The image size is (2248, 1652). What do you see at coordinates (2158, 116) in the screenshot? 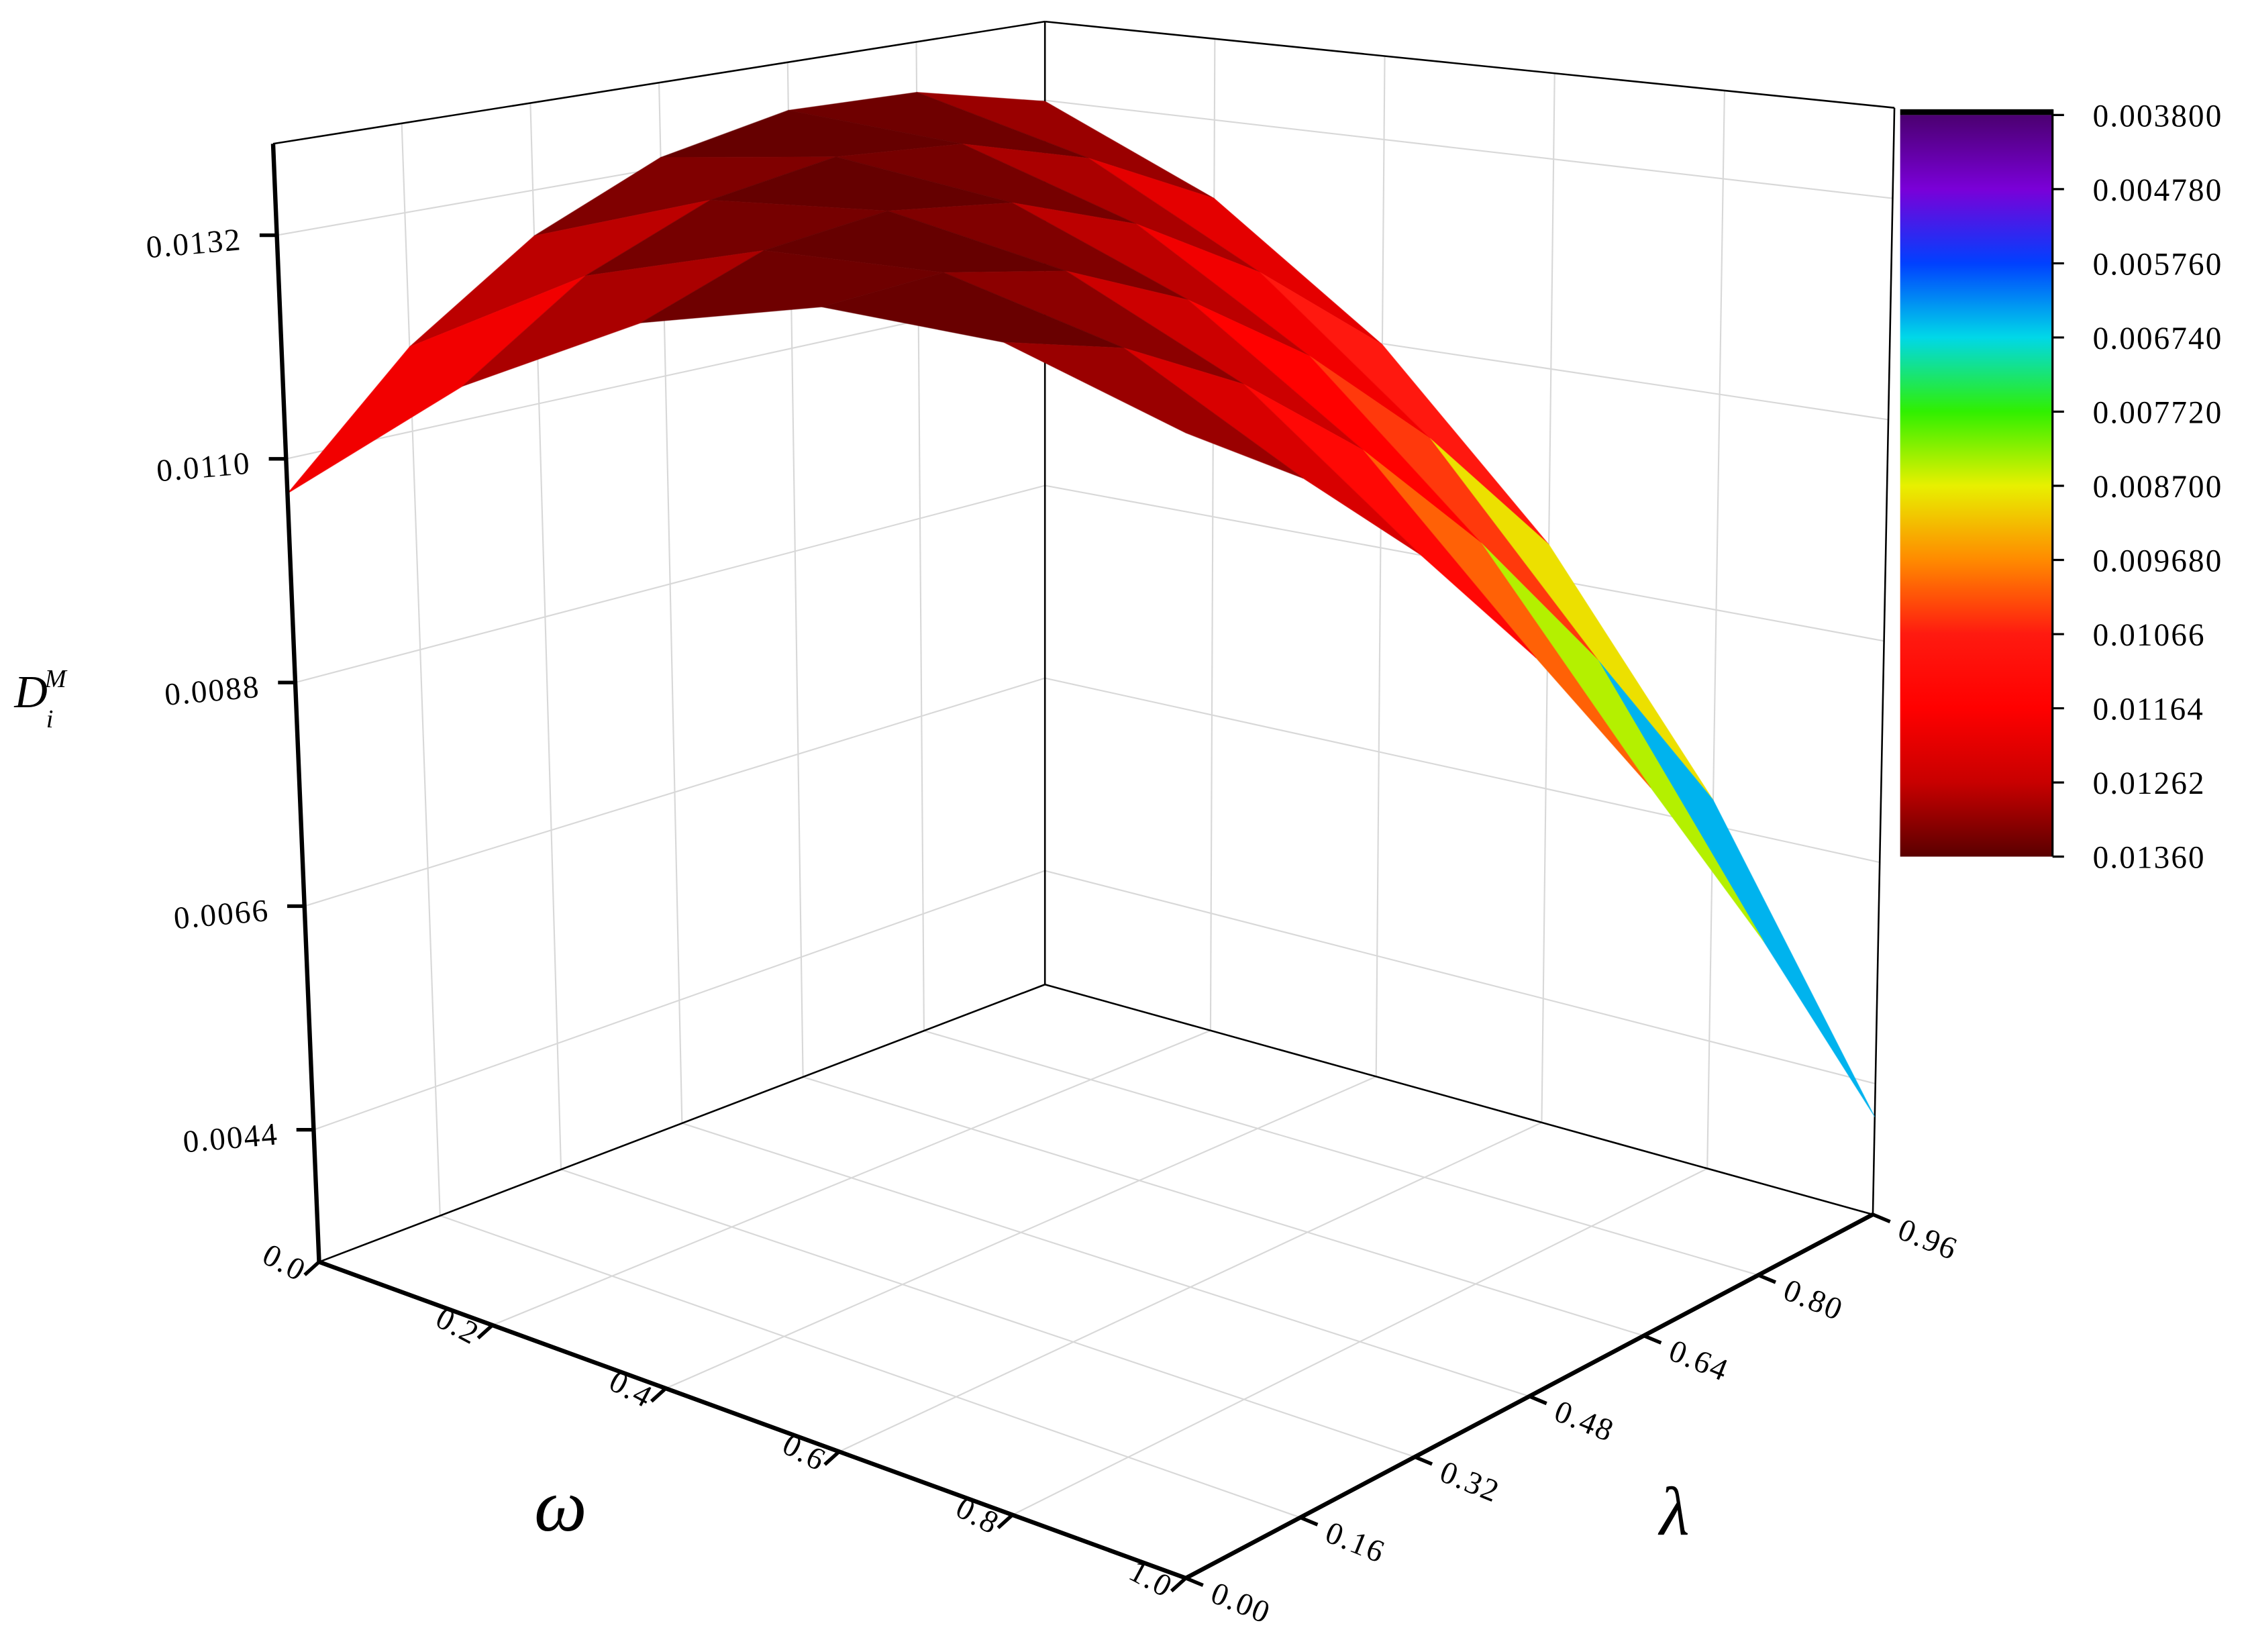
I see `colorbar-tick-label: 0.003800` at bounding box center [2158, 116].